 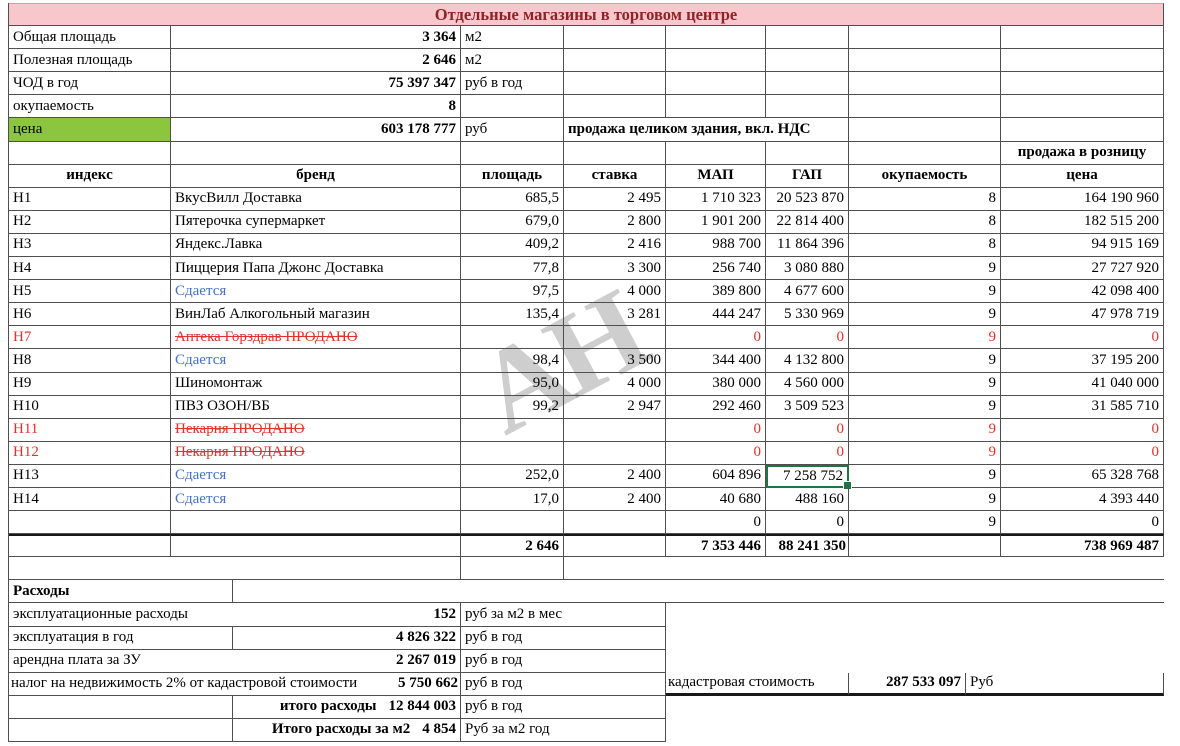 I want to click on cell-brand: Шиномонтаж, so click(x=316, y=384).